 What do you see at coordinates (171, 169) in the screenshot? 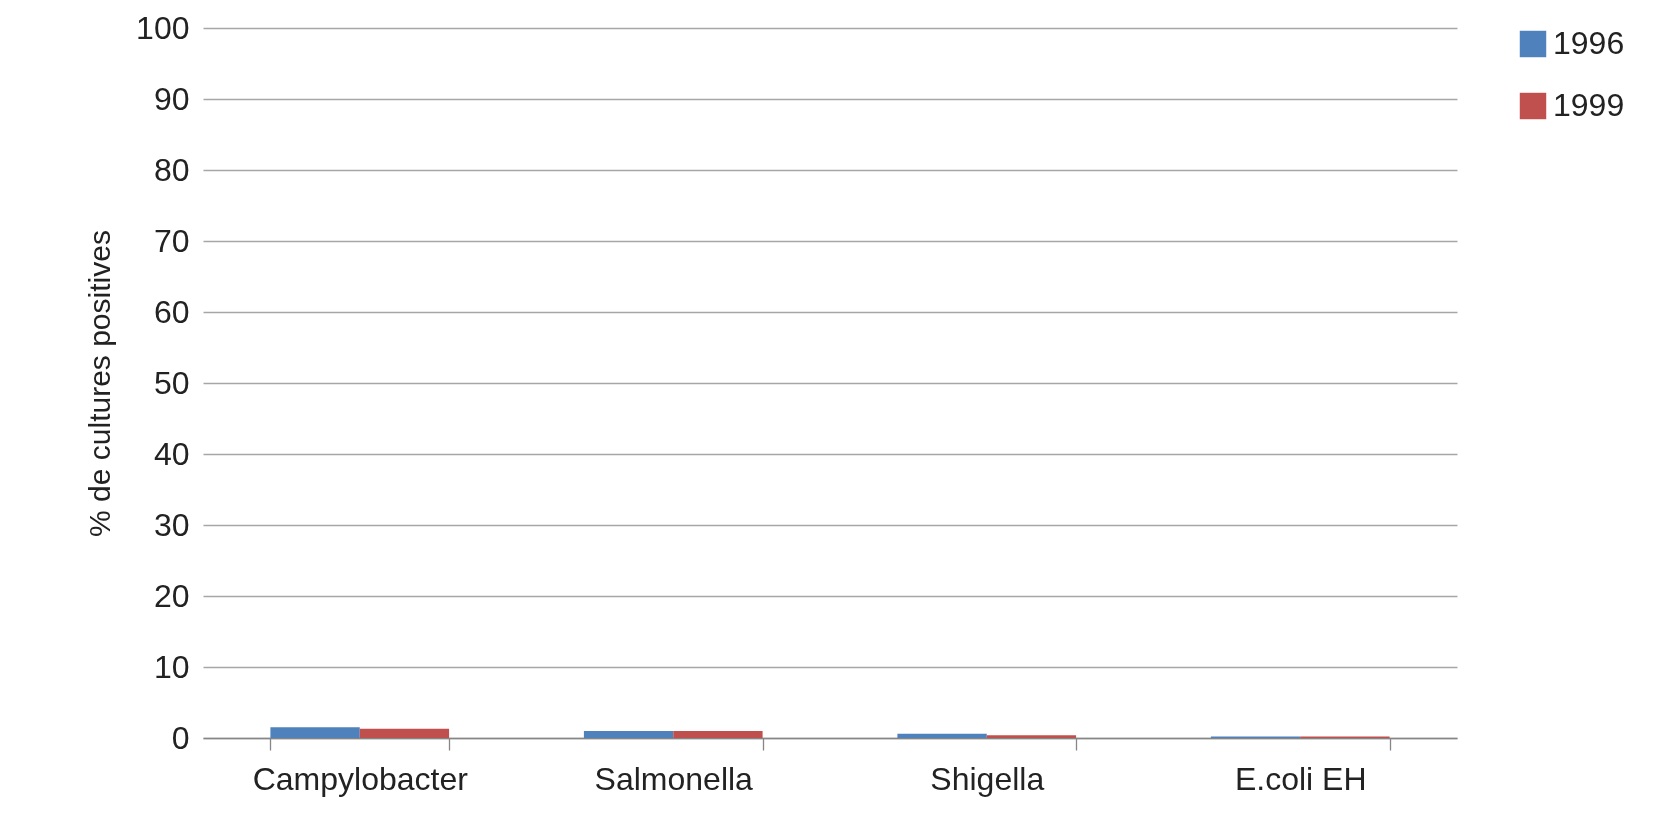
I see `y-tick-label: 80` at bounding box center [171, 169].